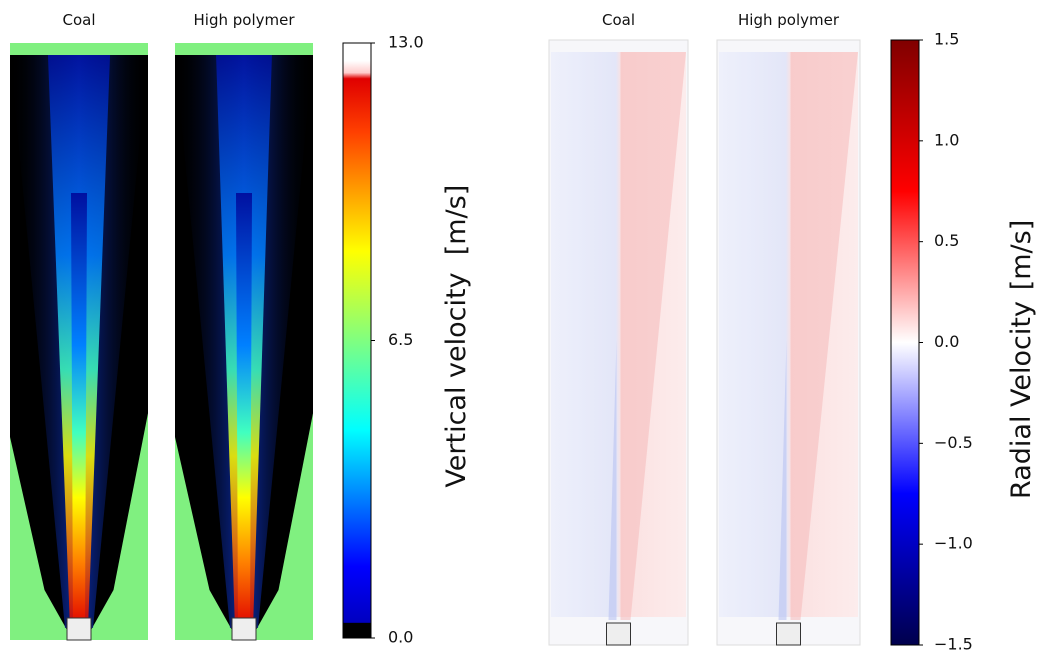  Describe the element at coordinates (953, 543) in the screenshot. I see `colorbar-tick-label: −1.0` at that location.